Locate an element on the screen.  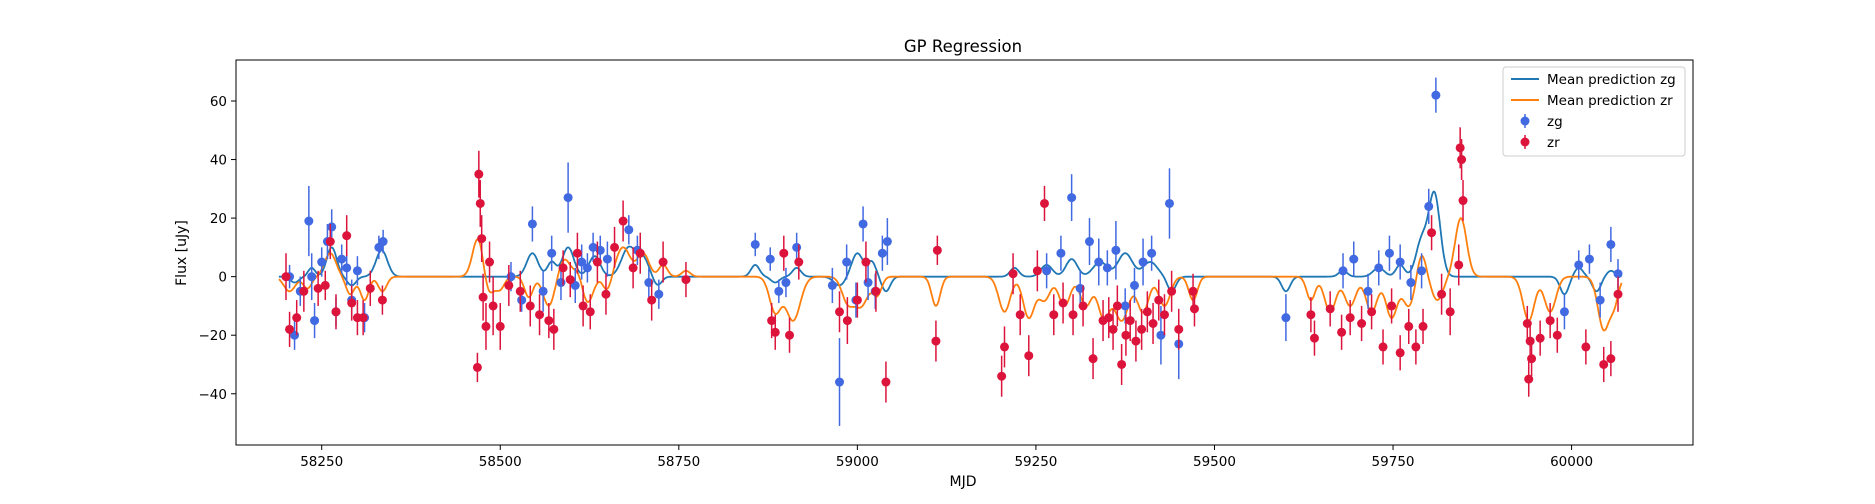
x-tick-label: 58750 is located at coordinates (678, 462).